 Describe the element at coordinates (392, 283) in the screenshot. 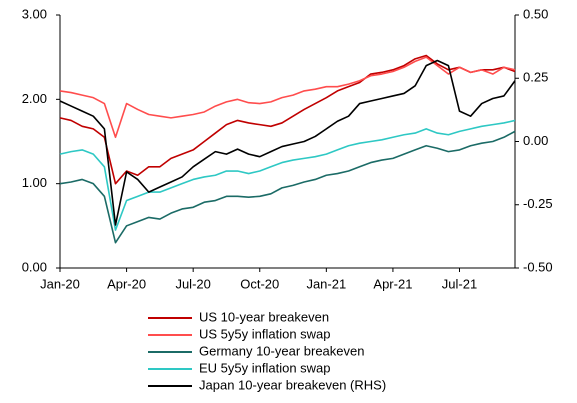

I see `x-tick-label: Apr-21` at that location.